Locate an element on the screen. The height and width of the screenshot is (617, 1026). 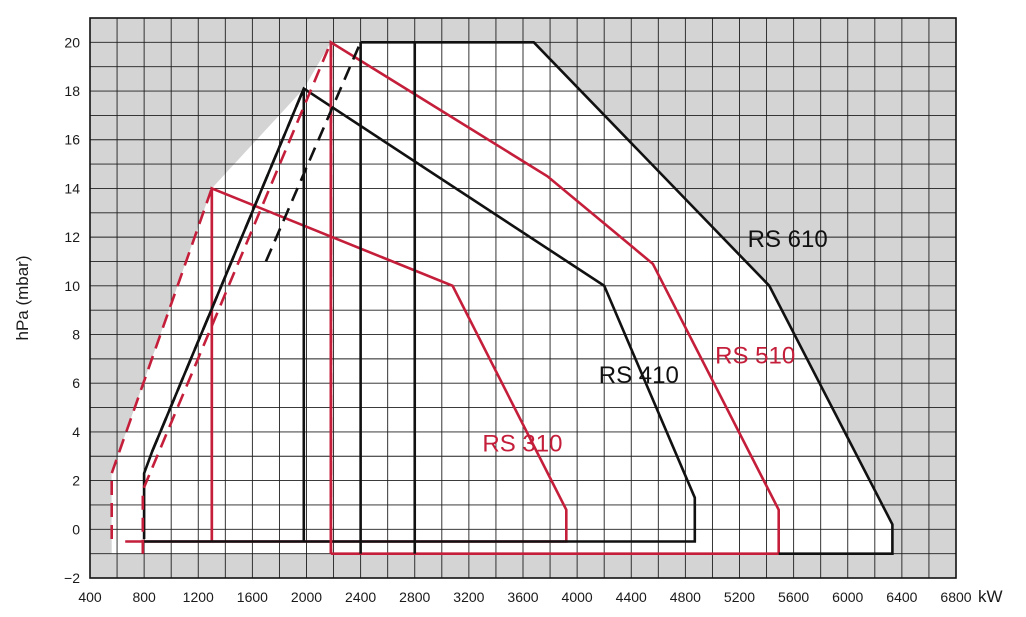
series-label: RS 310 is located at coordinates (522, 443).